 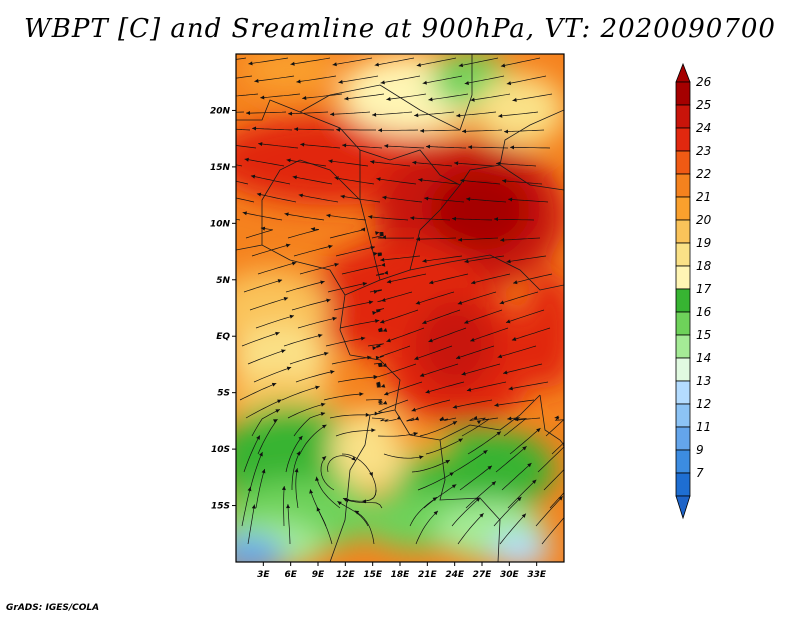 I want to click on colorbar-label: 7, so click(x=700, y=473).